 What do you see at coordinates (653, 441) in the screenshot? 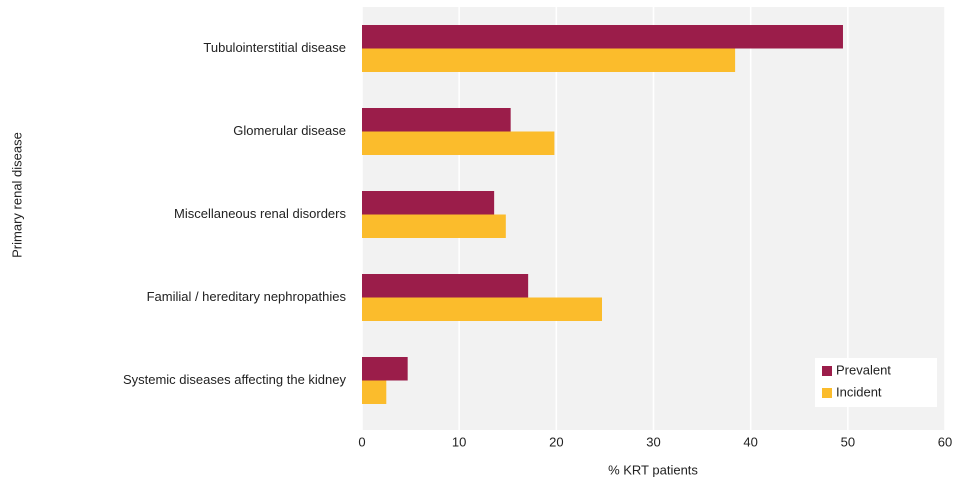
I see `x-tick-label: 30` at bounding box center [653, 441].